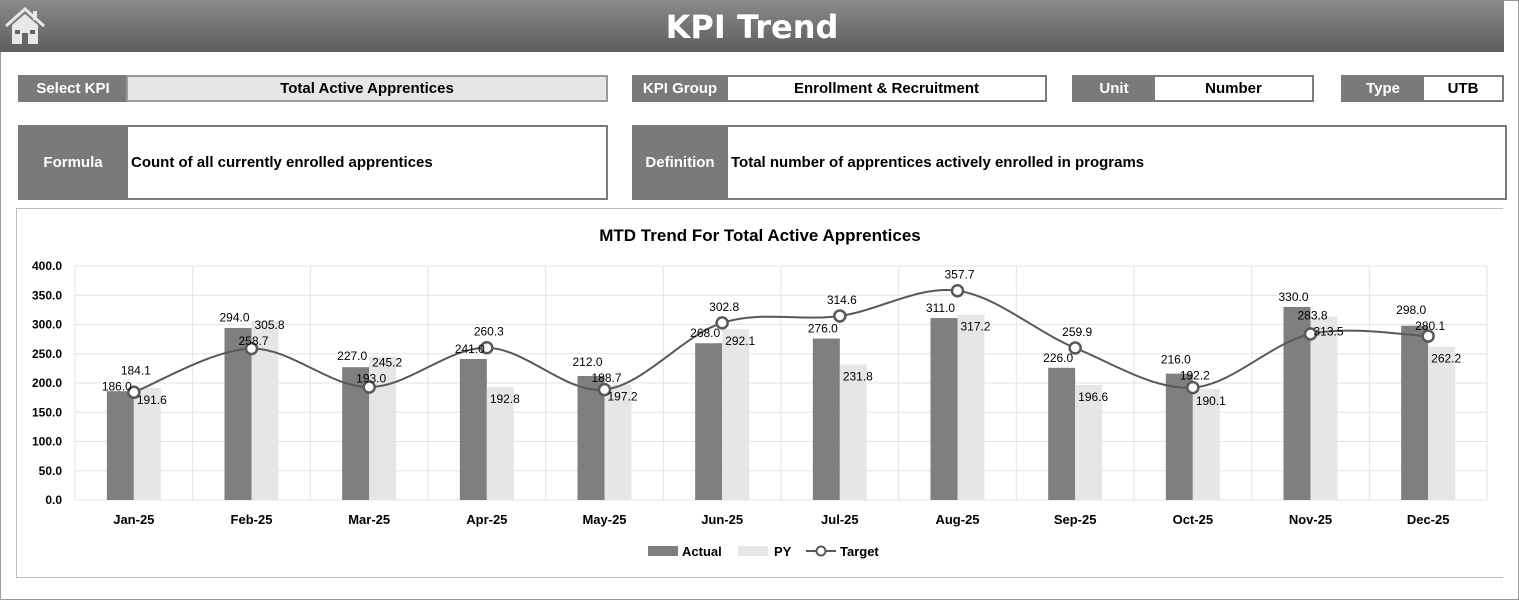 This screenshot has height=600, width=1519. What do you see at coordinates (663, 551) in the screenshot?
I see `legend-actual-swatch` at bounding box center [663, 551].